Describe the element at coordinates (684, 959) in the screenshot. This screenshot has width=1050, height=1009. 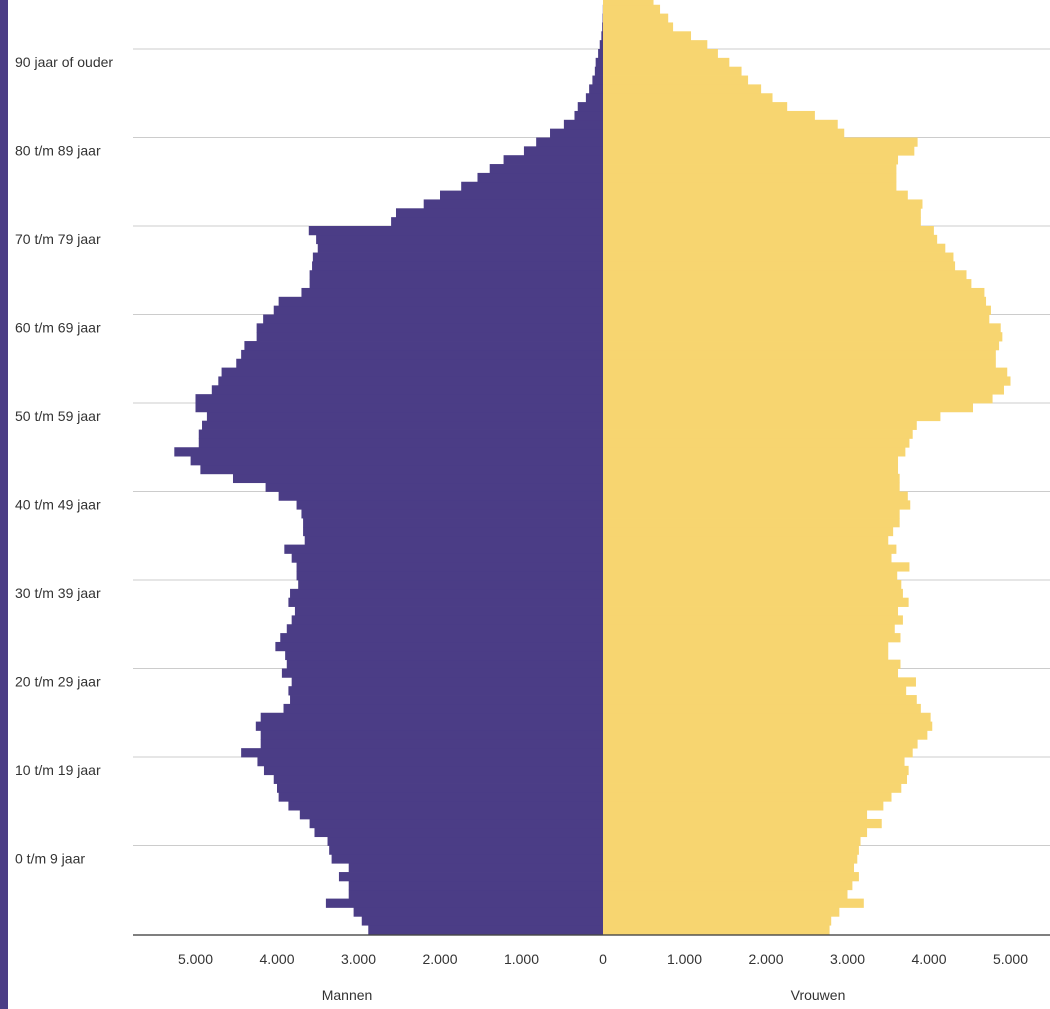
I see `x-tick-label: 1.000` at that location.